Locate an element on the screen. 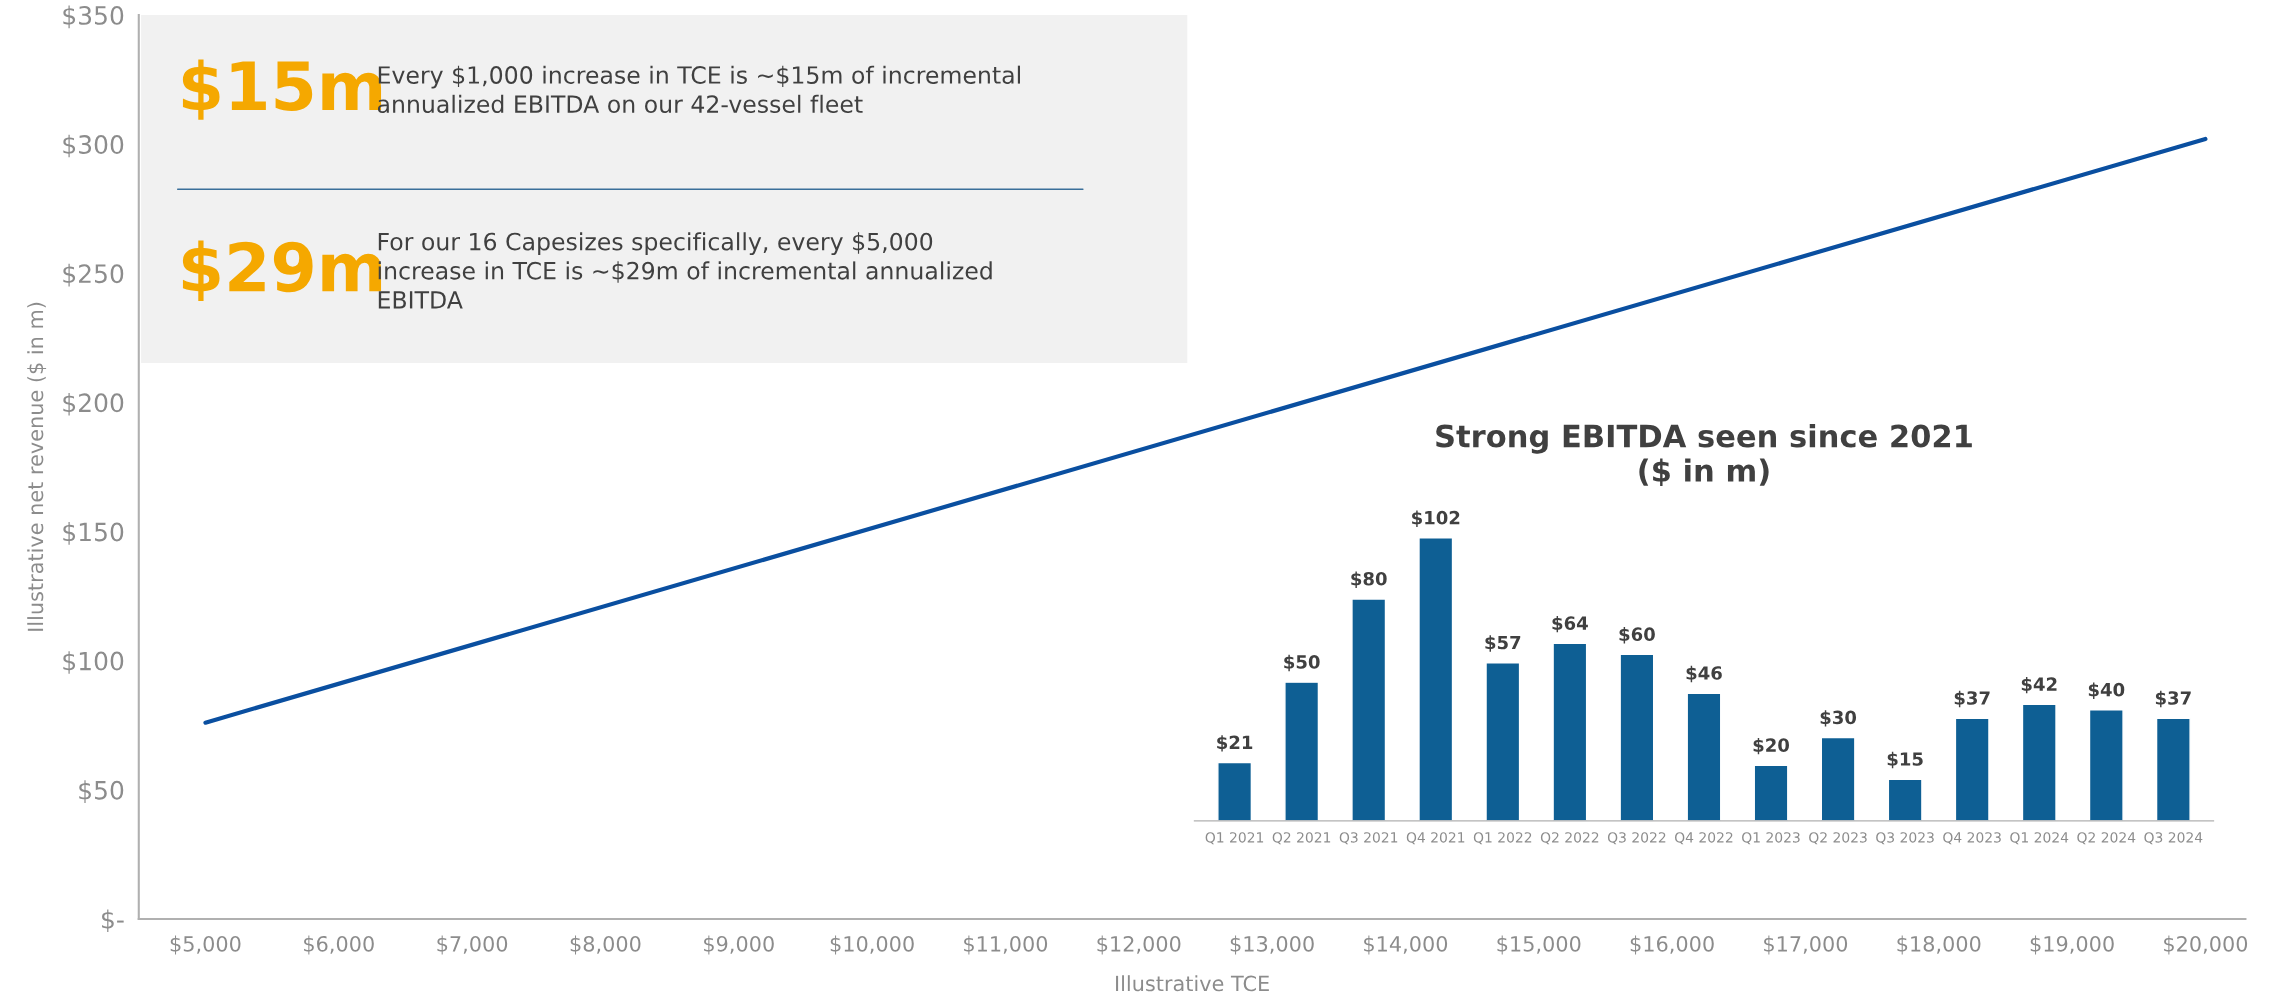  y-tick-label: $250 is located at coordinates (93, 275).